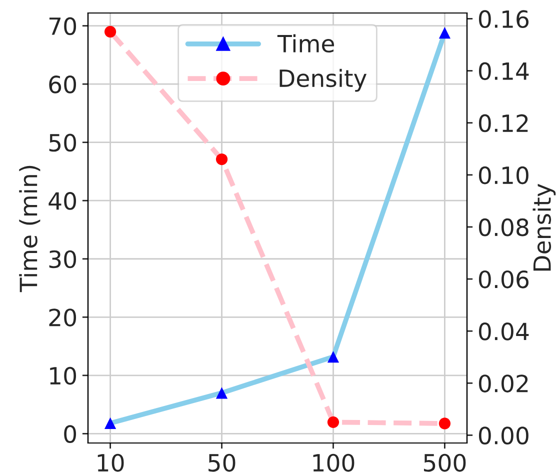  I want to click on y2-tick-label: 0.04, so click(503, 331).